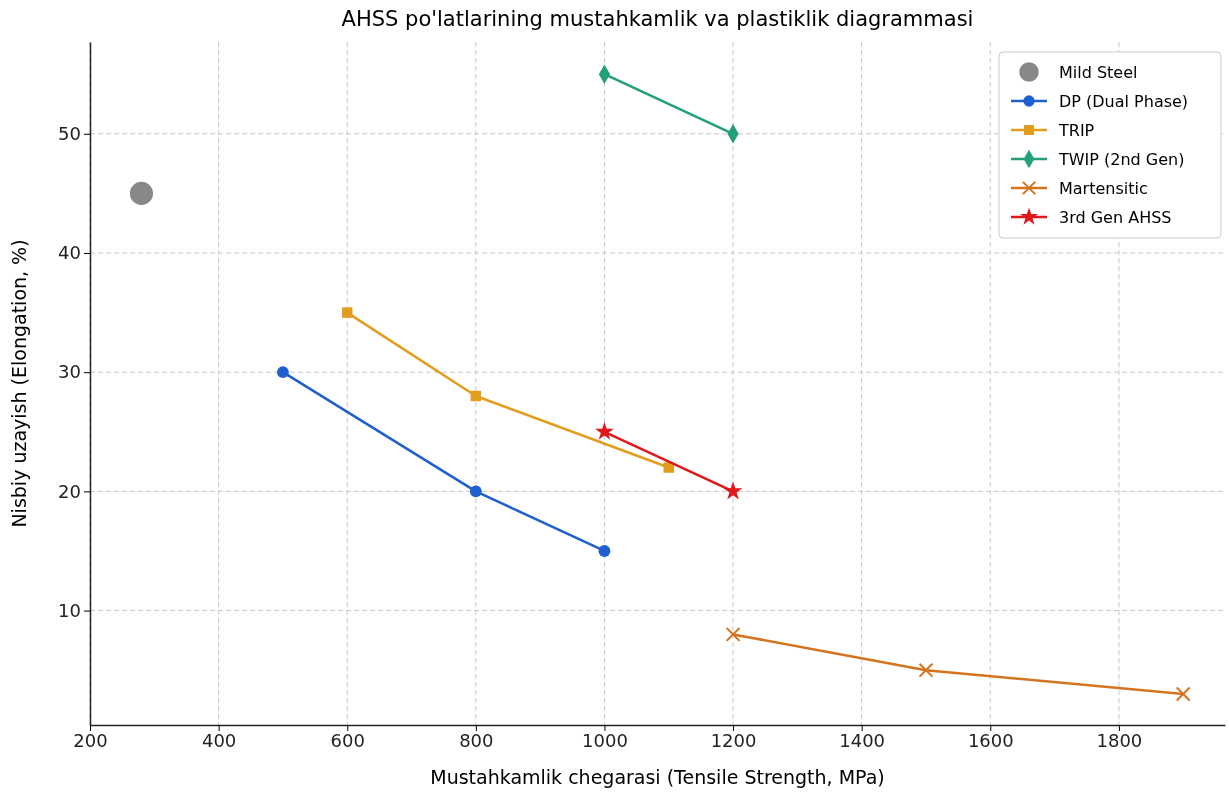  What do you see at coordinates (1121, 159) in the screenshot?
I see `legend-label: TWIP (2nd Gen)` at bounding box center [1121, 159].